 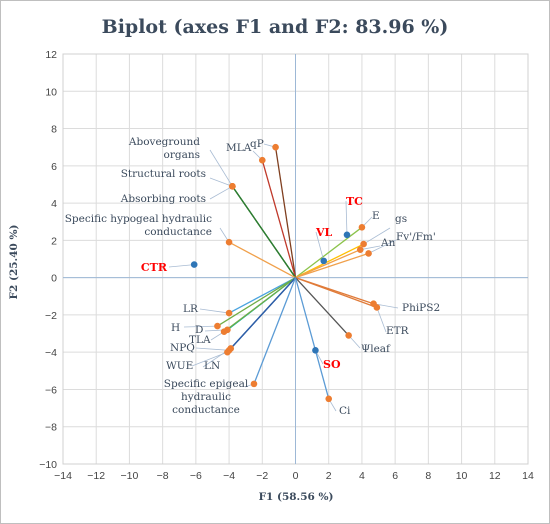 I want to click on x-tick-label: 0, so click(x=296, y=476).